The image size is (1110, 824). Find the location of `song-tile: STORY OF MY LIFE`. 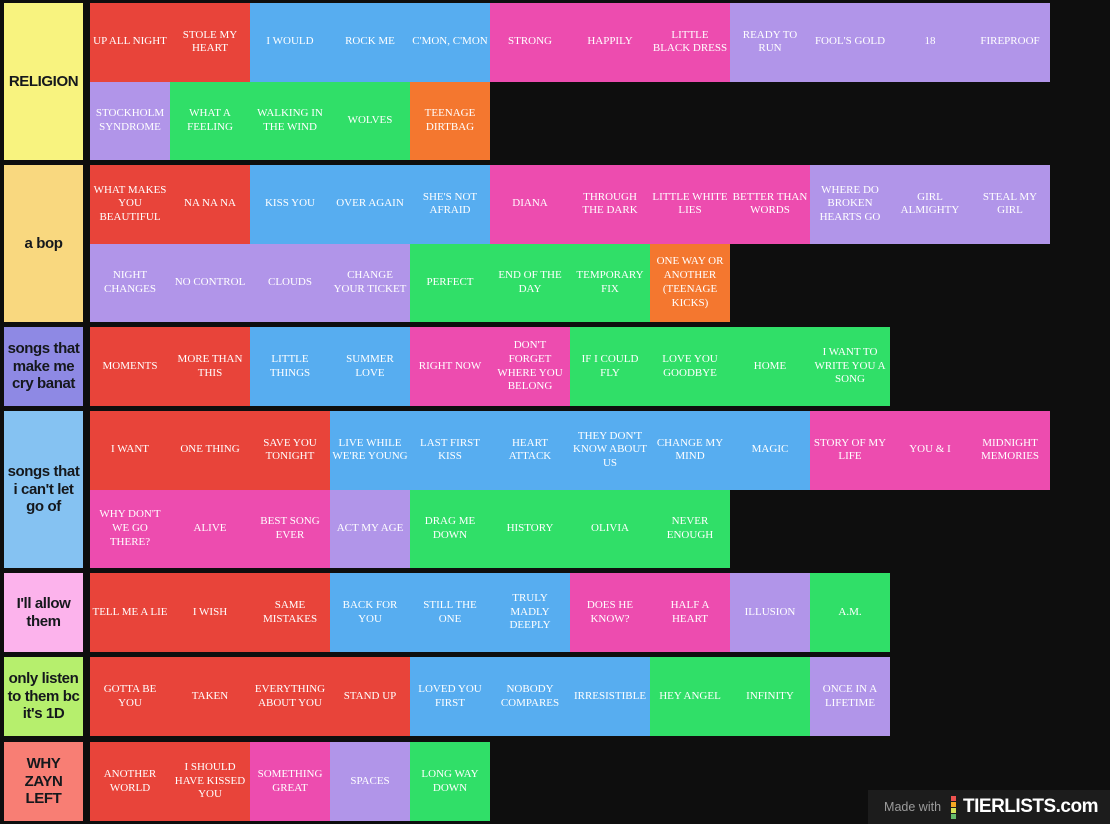

song-tile: STORY OF MY LIFE is located at coordinates (850, 450).